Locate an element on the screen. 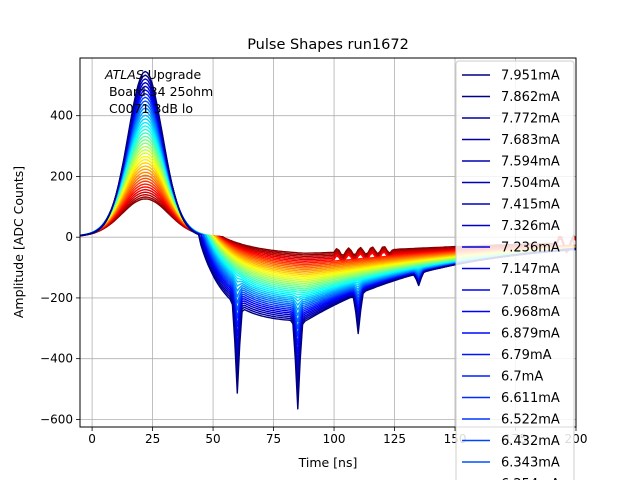 Image resolution: width=640 pixels, height=480 pixels. y-tick-label: 400 is located at coordinates (61, 116).